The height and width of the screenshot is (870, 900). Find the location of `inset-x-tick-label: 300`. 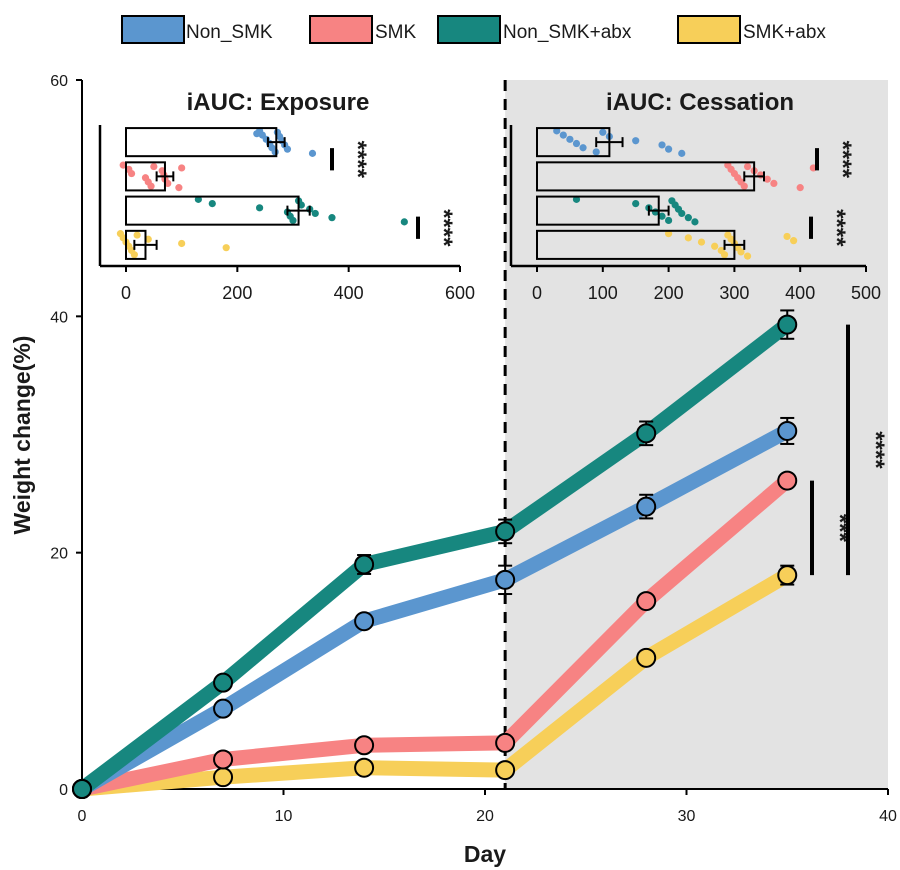

inset-x-tick-label: 300 is located at coordinates (734, 293).